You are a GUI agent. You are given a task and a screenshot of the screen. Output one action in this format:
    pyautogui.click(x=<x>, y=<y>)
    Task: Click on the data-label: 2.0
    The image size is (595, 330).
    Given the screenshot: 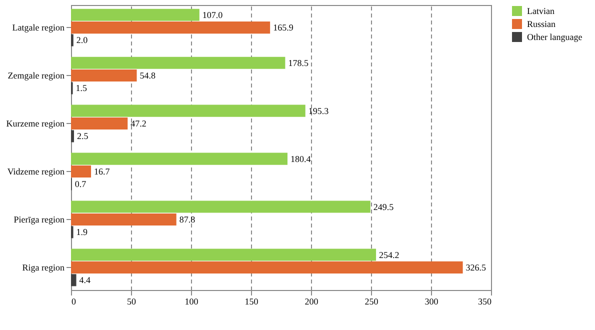 What is the action you would take?
    pyautogui.click(x=82, y=40)
    